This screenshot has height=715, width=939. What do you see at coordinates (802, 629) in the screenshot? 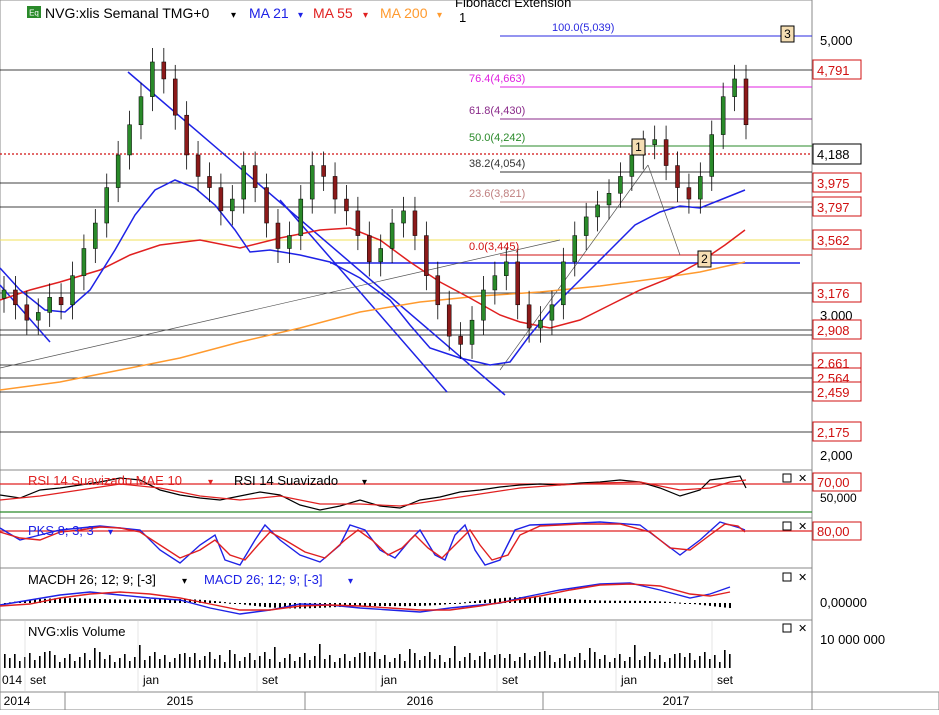
I see `volume-close-icon: ✕` at bounding box center [802, 629].